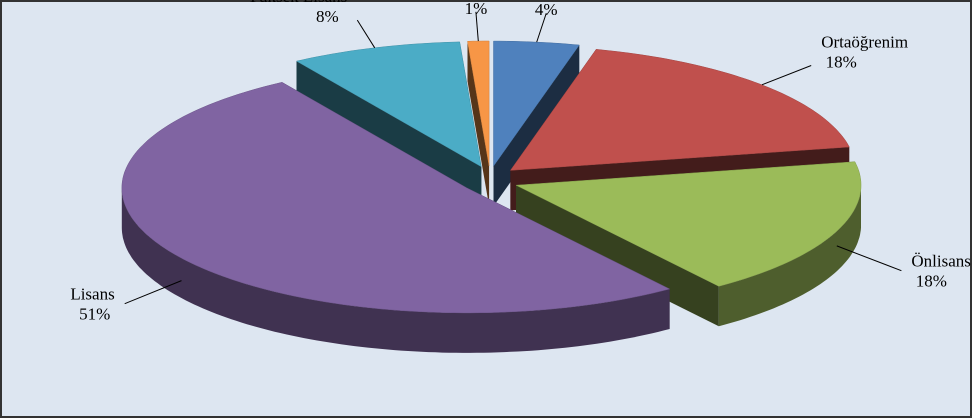 Image resolution: width=972 pixels, height=418 pixels. Describe the element at coordinates (546, 9) in the screenshot. I see `slice-value-label: 4%` at that location.